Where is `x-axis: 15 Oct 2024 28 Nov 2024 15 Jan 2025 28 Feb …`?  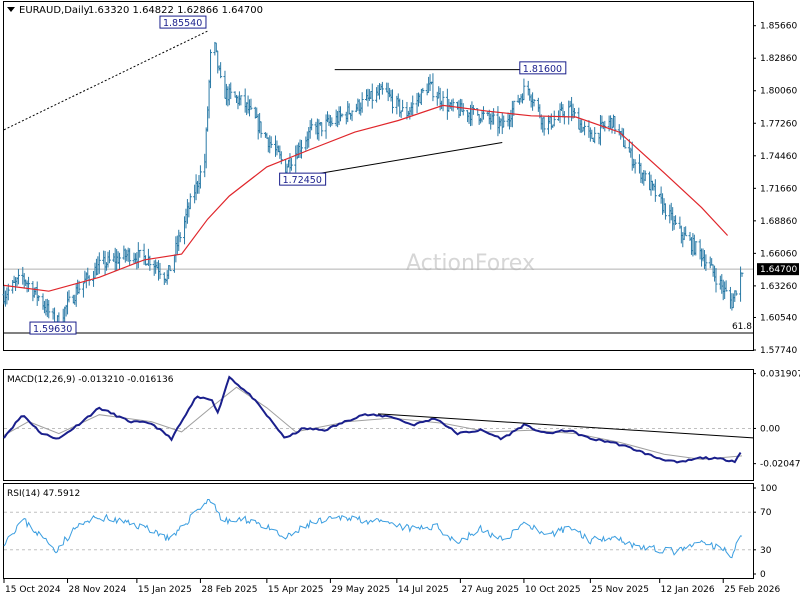
x-axis: 15 Oct 2024 28 Nov 2024 15 Jan 2025 28 Feb … is located at coordinates (392, 587).